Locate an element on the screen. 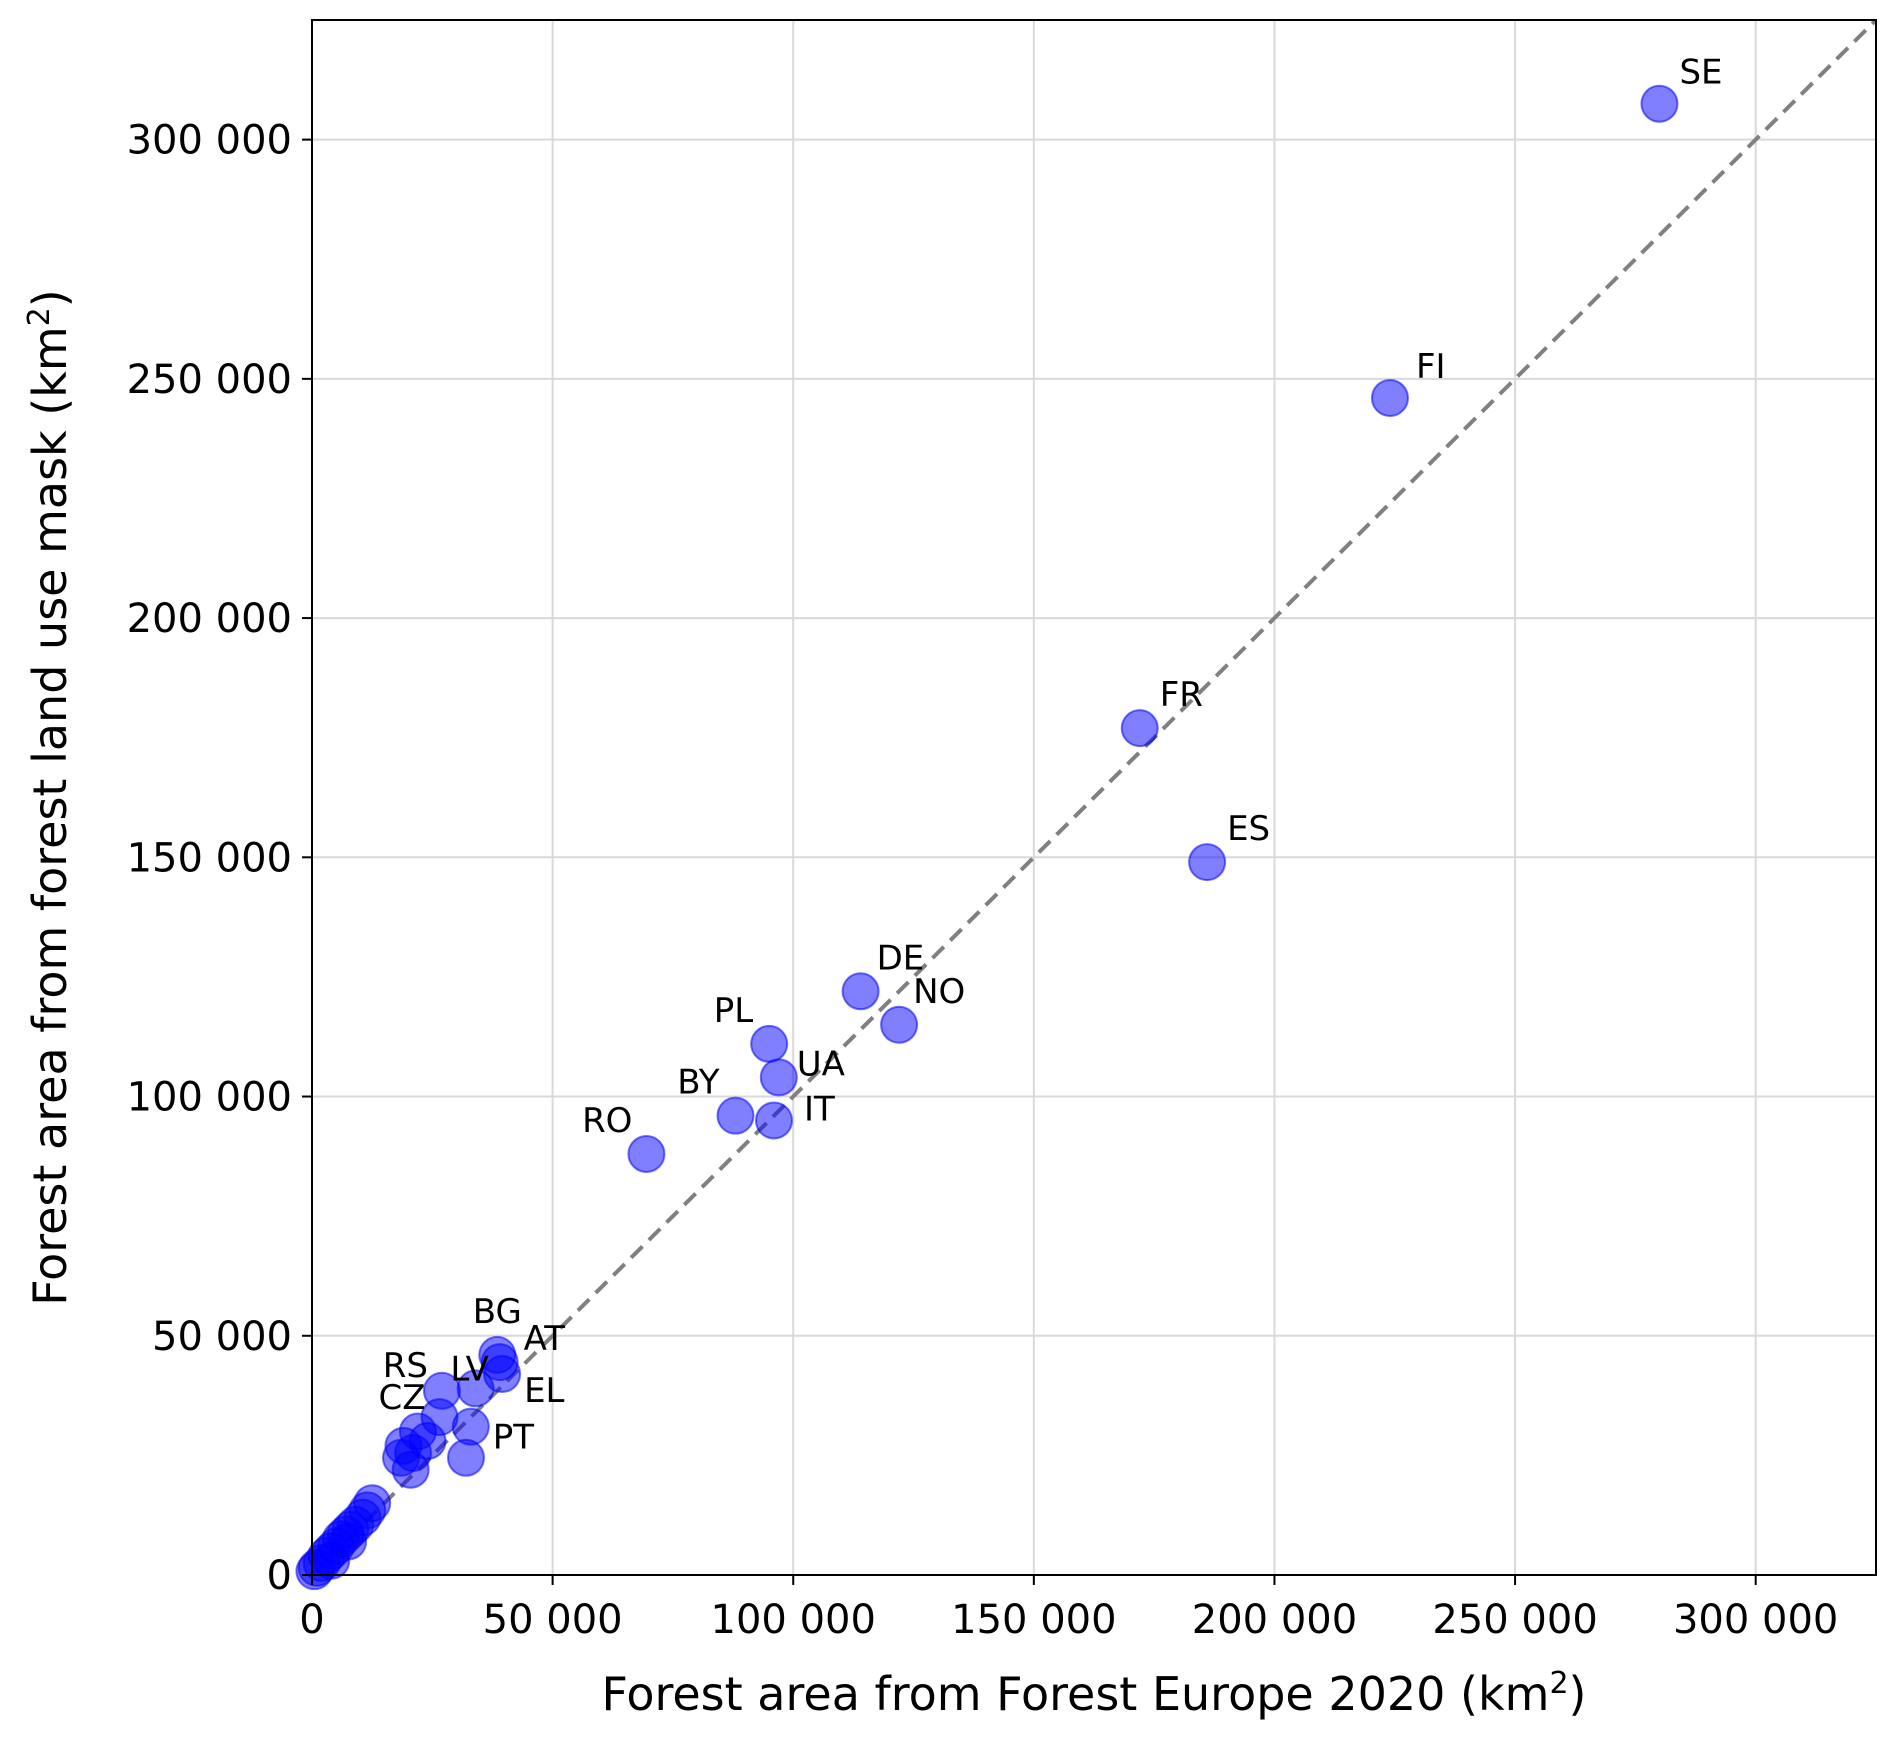 The image size is (1892, 1737). y-tick-label: 150 000 is located at coordinates (209, 858).